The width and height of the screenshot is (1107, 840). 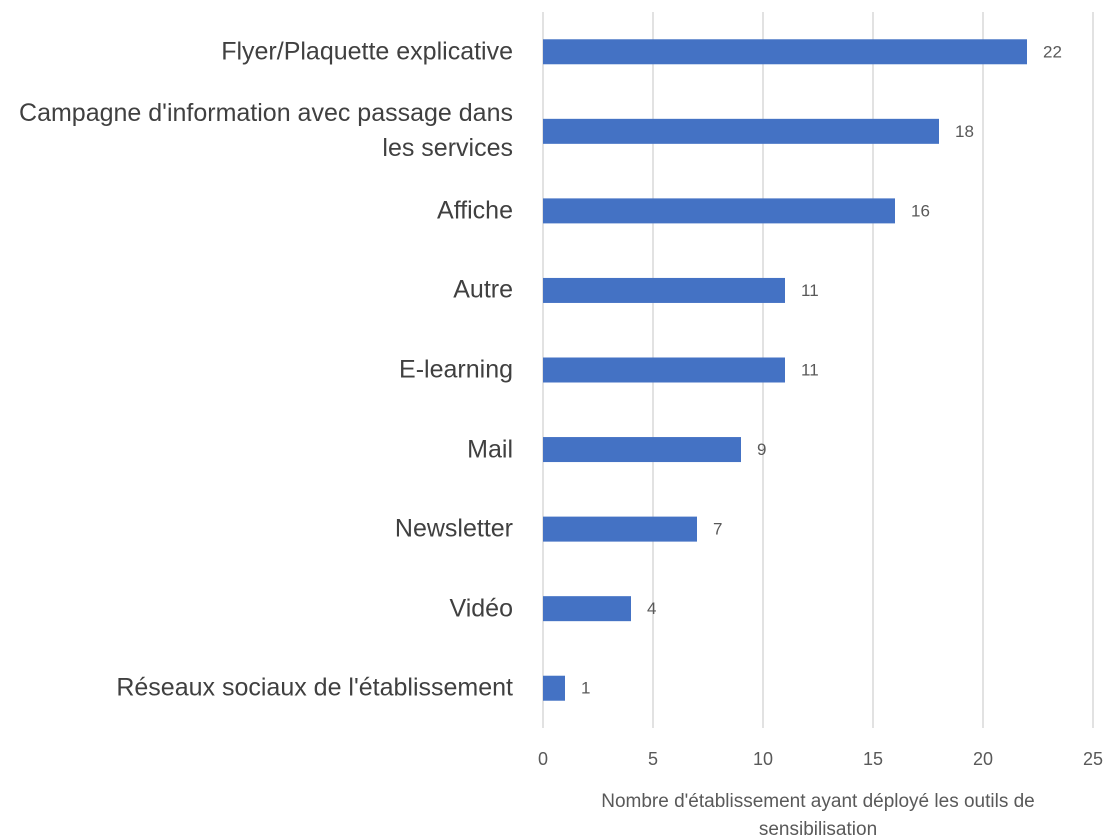 I want to click on y-tick-label: Vidéo, so click(x=481, y=608).